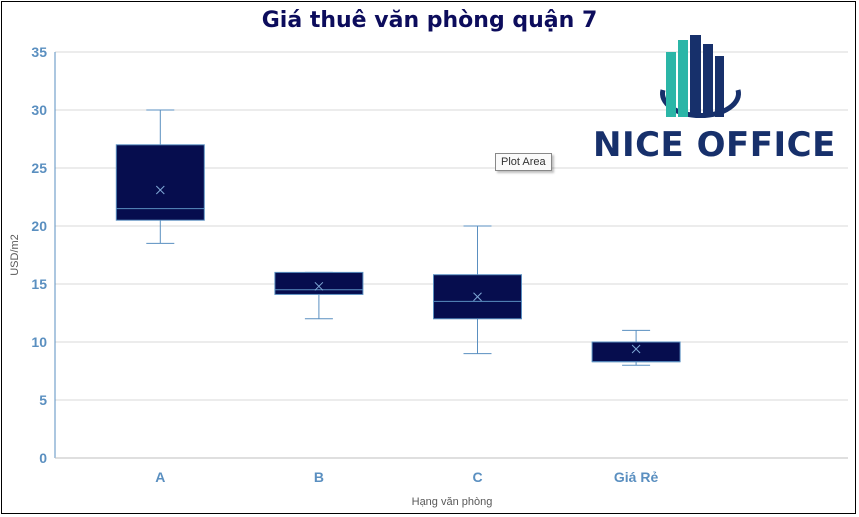  What do you see at coordinates (700, 77) in the screenshot?
I see `building-icon` at bounding box center [700, 77].